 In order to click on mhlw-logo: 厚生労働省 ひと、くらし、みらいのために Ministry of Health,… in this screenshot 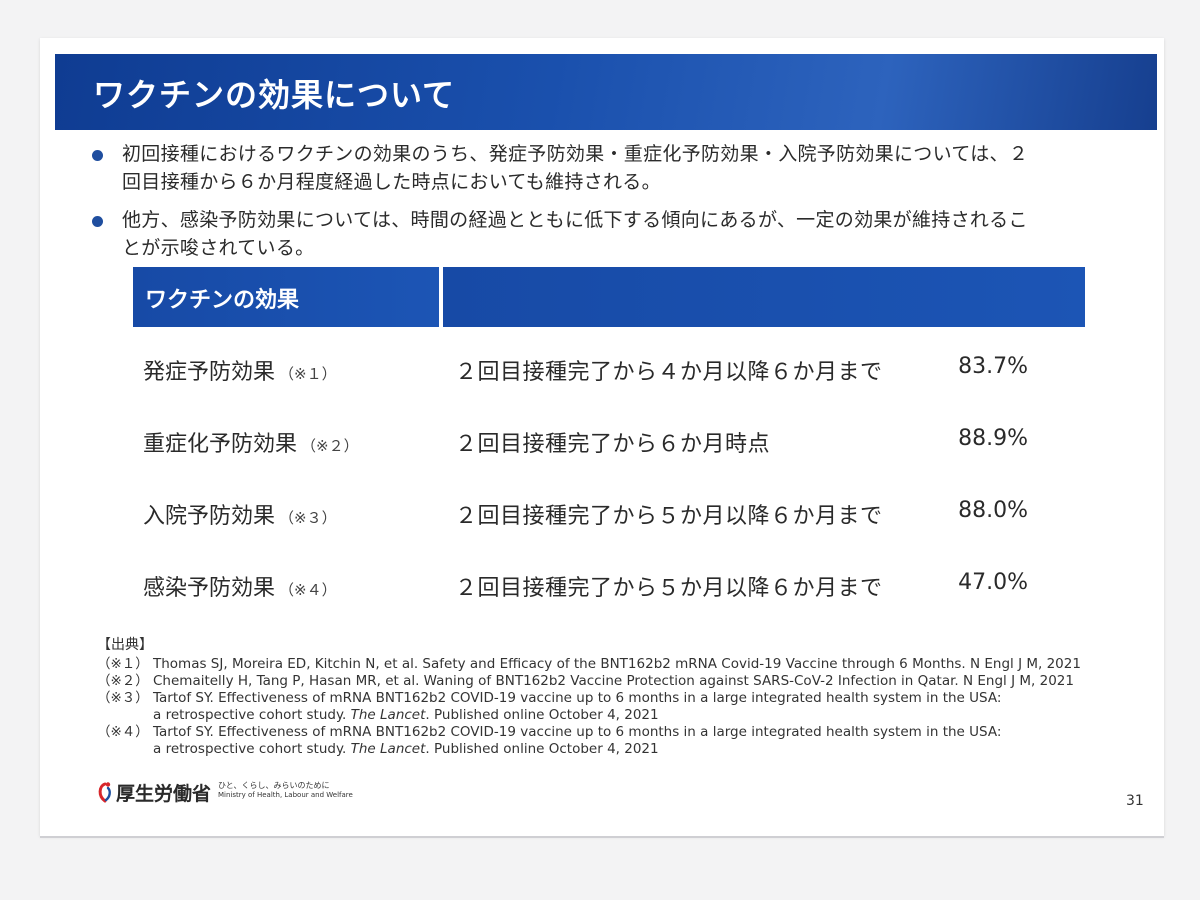, I will do `click(226, 792)`.